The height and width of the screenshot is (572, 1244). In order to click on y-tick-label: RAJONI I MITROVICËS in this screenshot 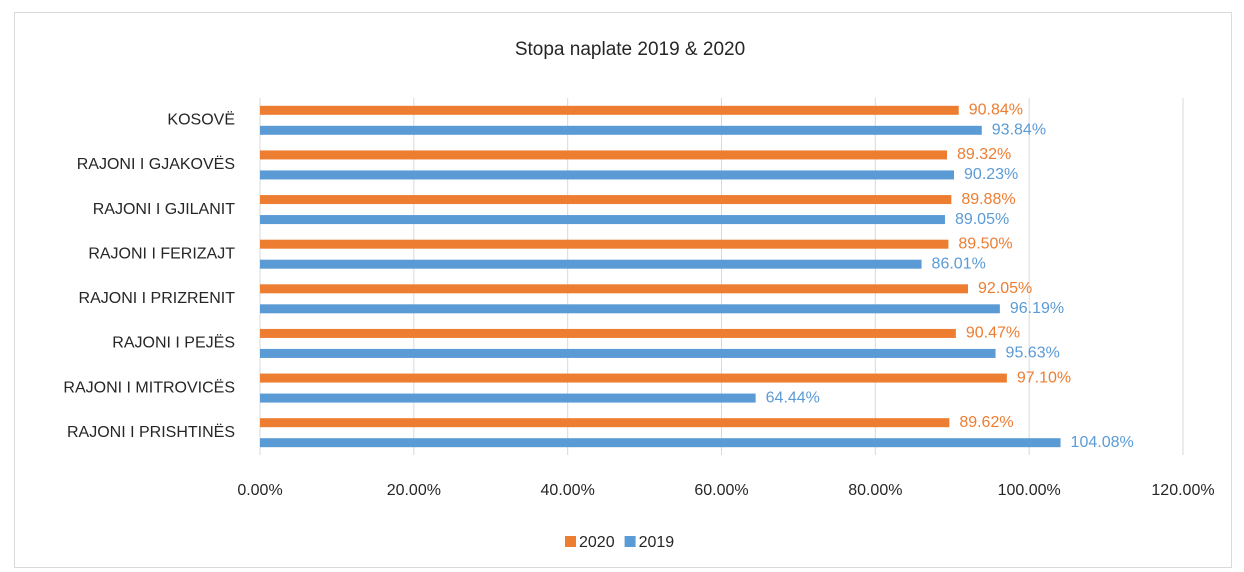, I will do `click(149, 387)`.